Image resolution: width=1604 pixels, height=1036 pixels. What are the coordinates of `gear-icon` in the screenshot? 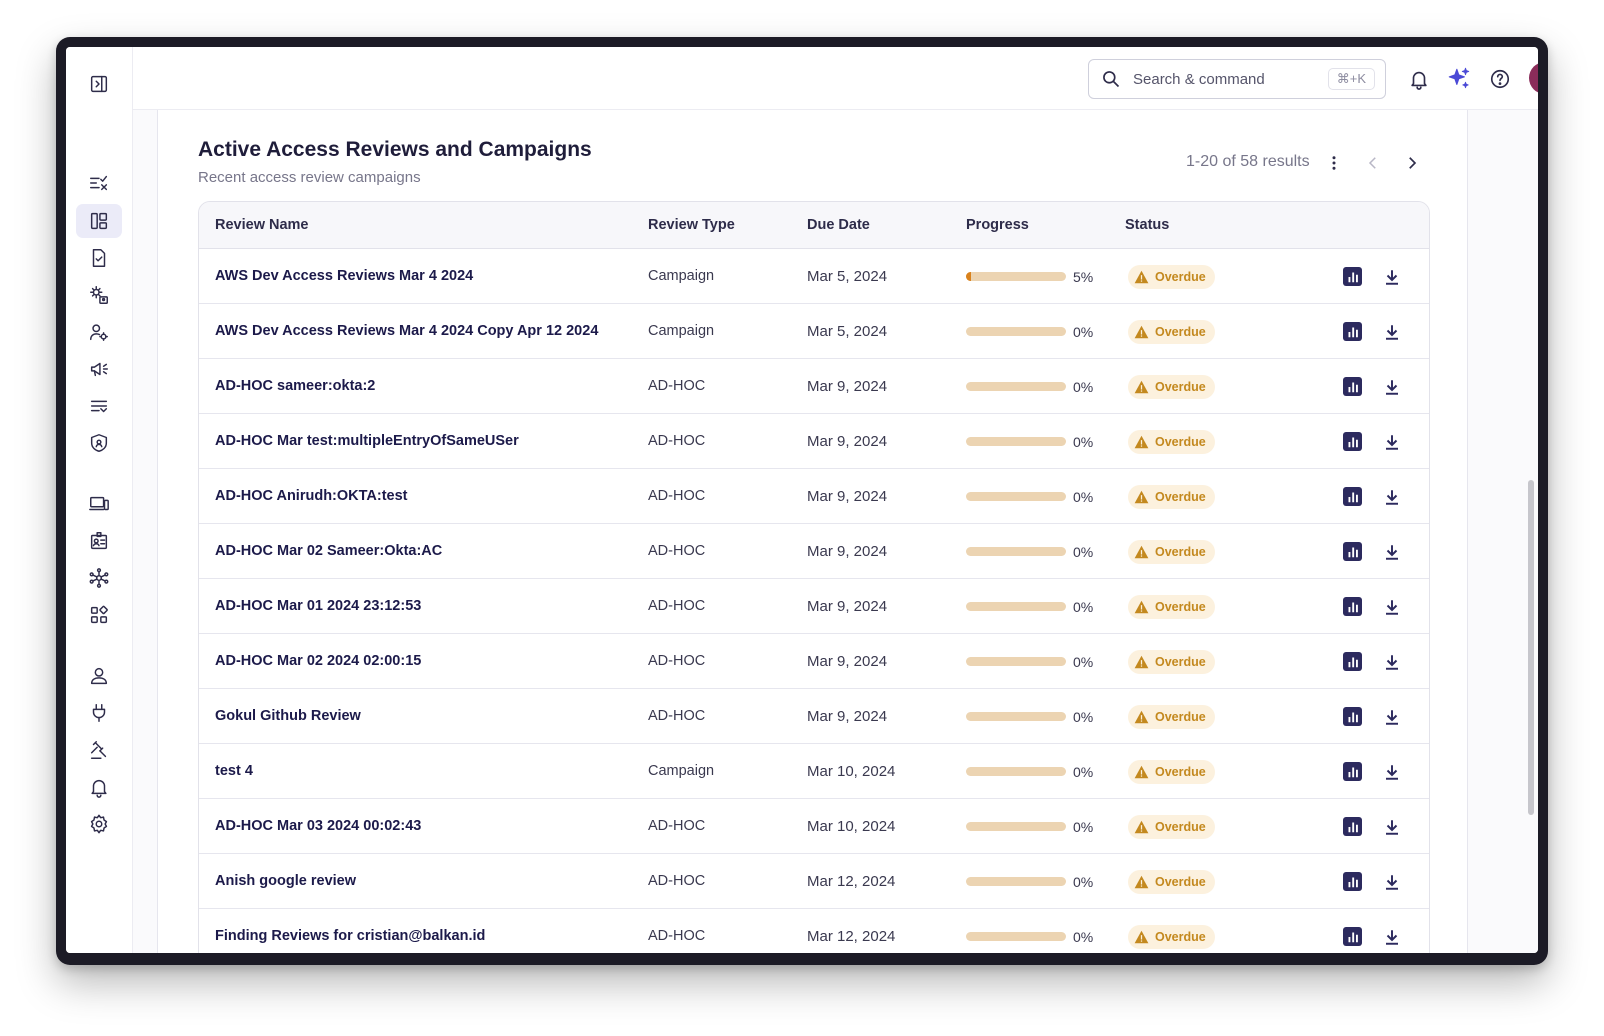 It's located at (99, 824).